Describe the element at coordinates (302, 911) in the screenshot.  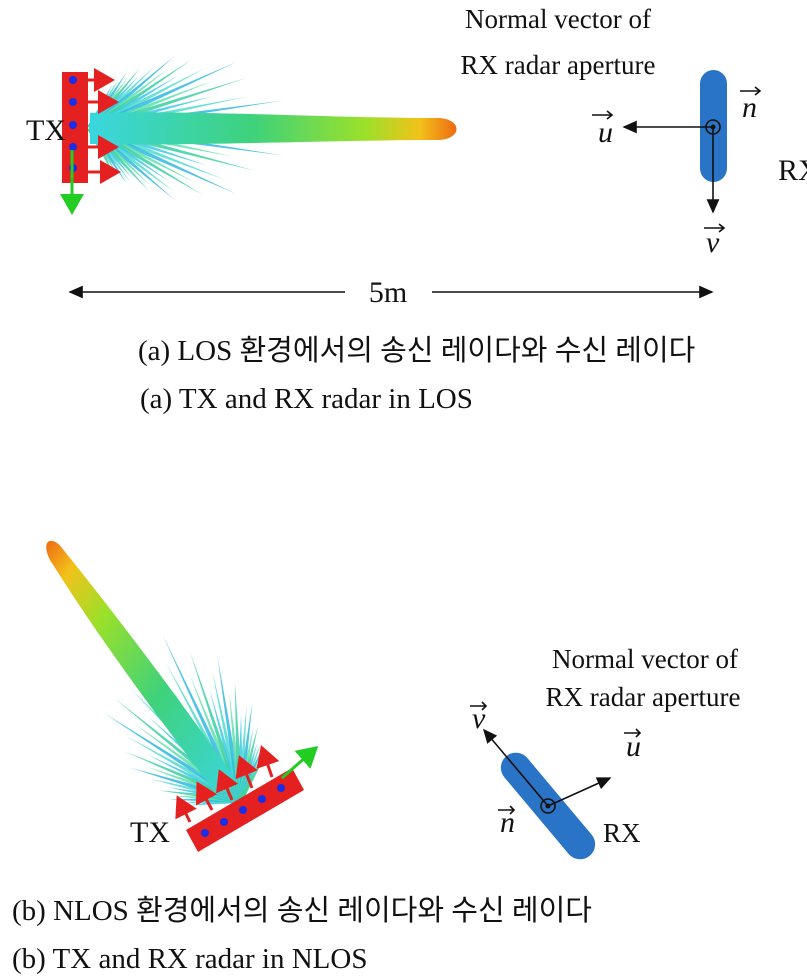
I see `caption: (b) NLOS 환경에서의 송신 레이다와 수신 레이다` at that location.